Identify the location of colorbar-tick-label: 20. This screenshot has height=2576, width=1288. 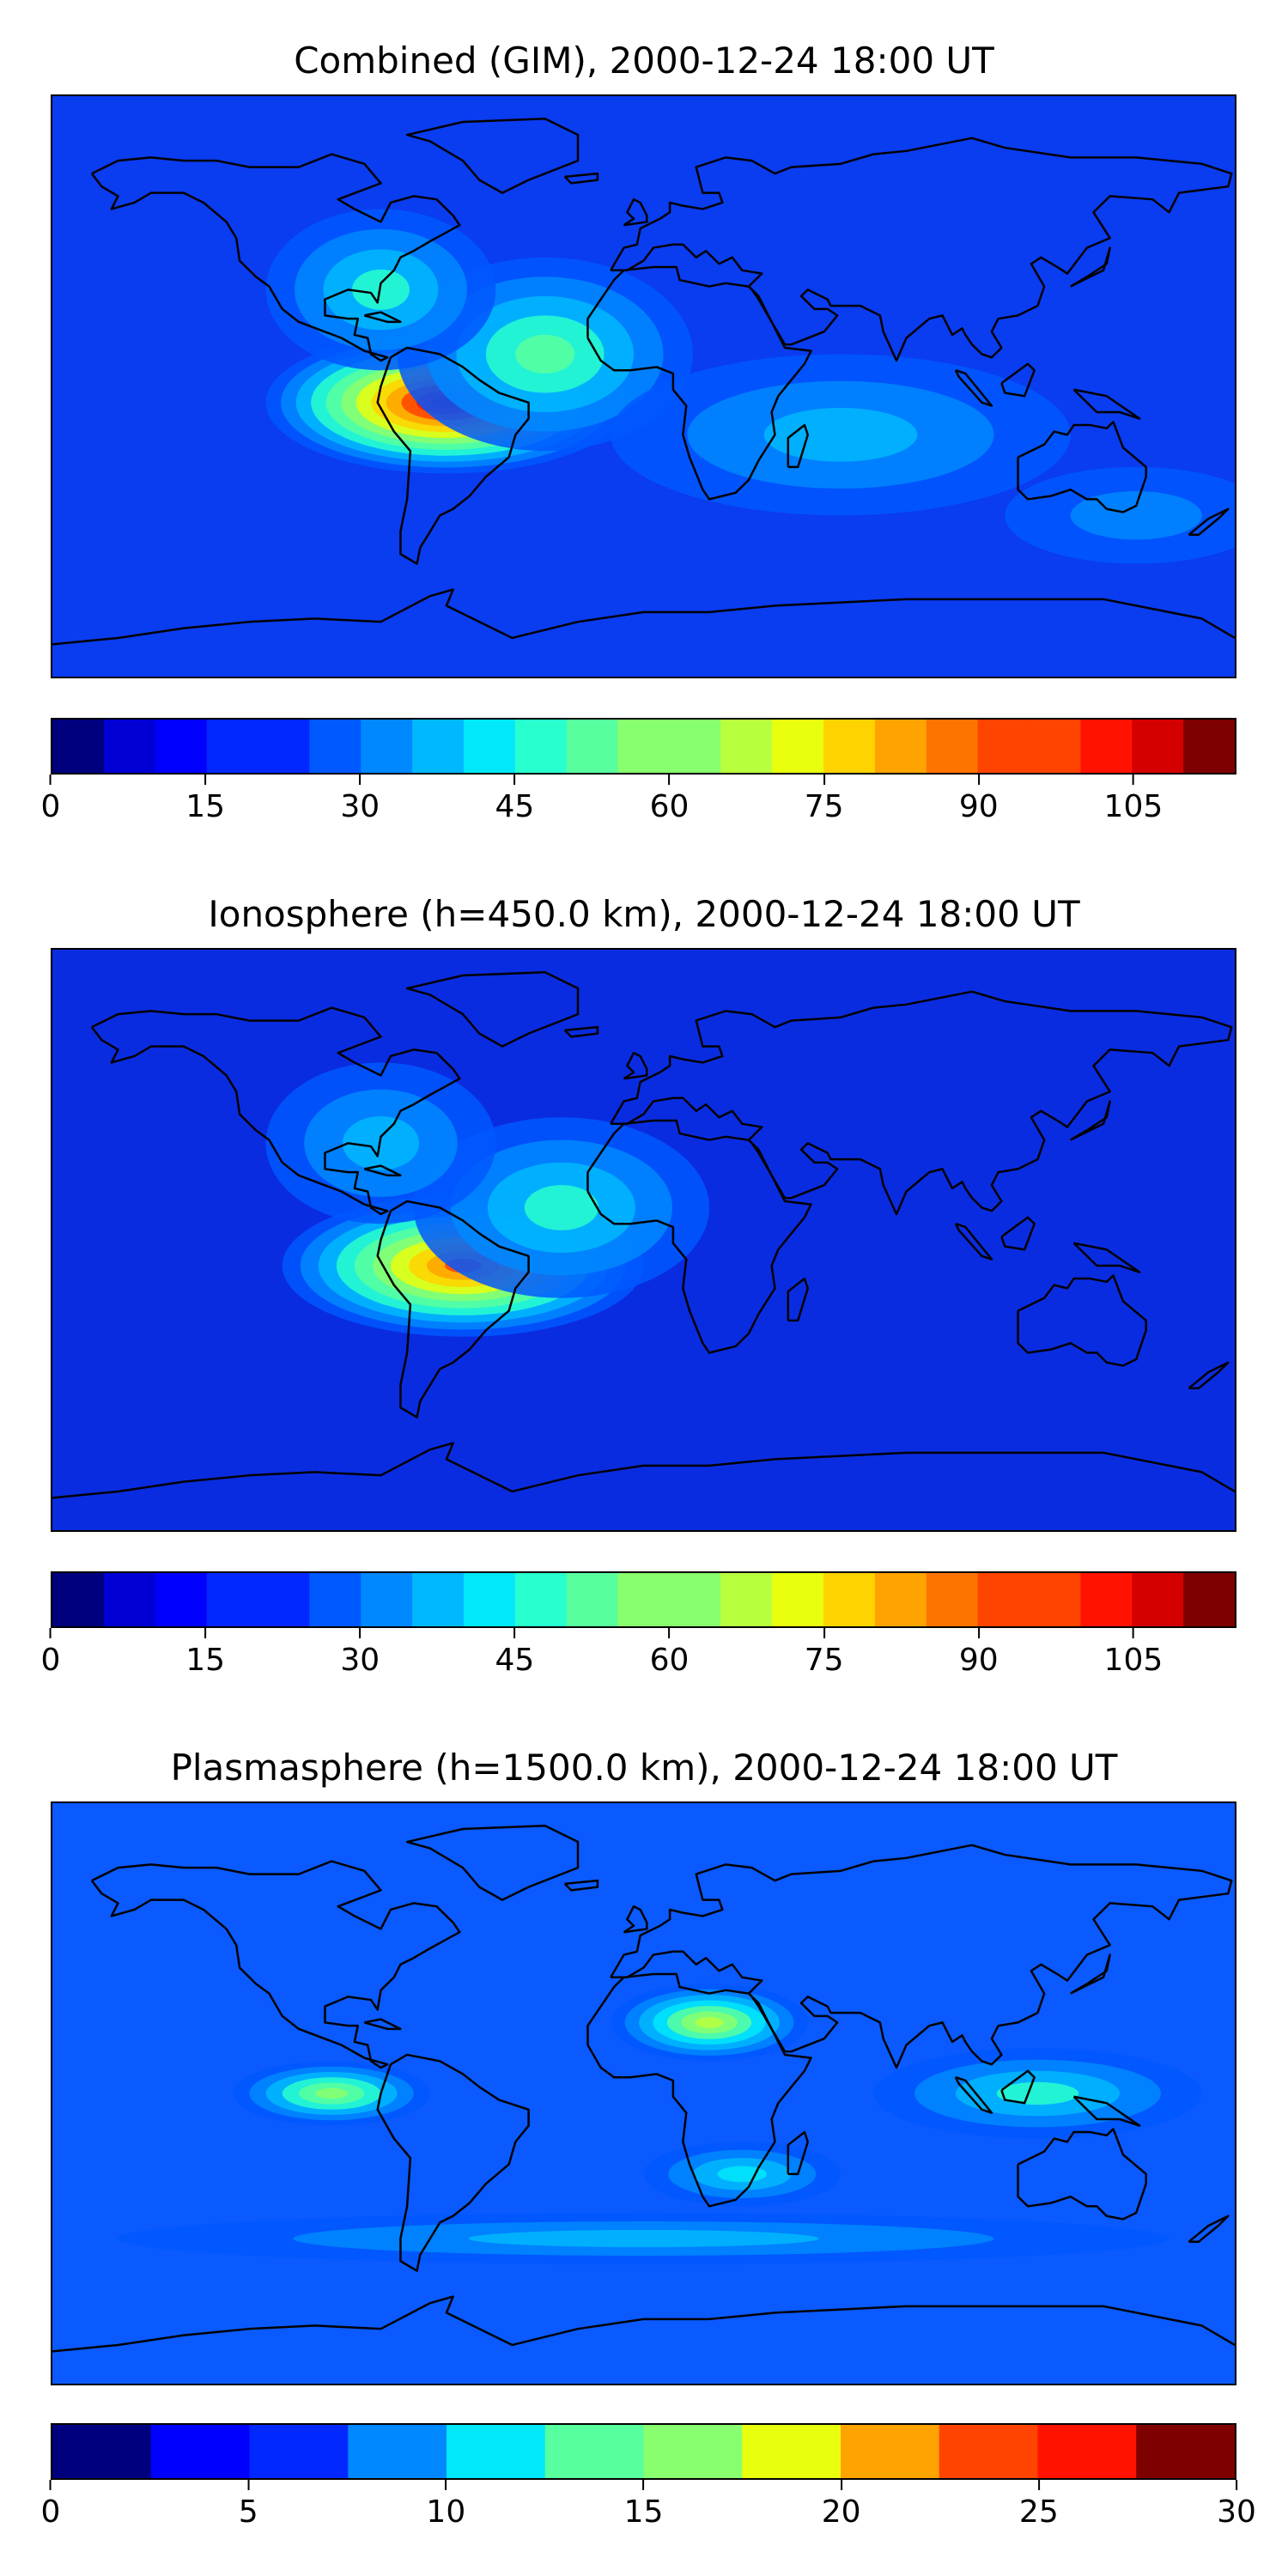
(841, 2505).